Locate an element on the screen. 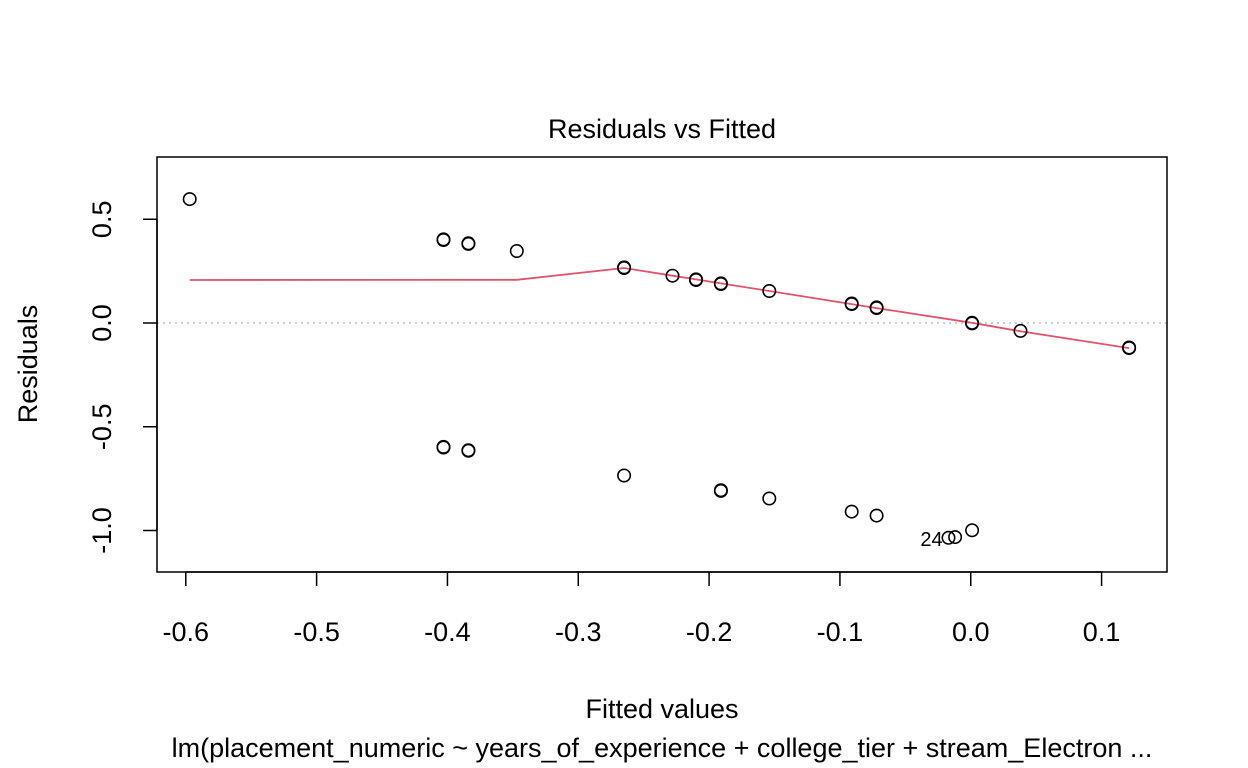  point-labels-layer: 24 is located at coordinates (931, 540).